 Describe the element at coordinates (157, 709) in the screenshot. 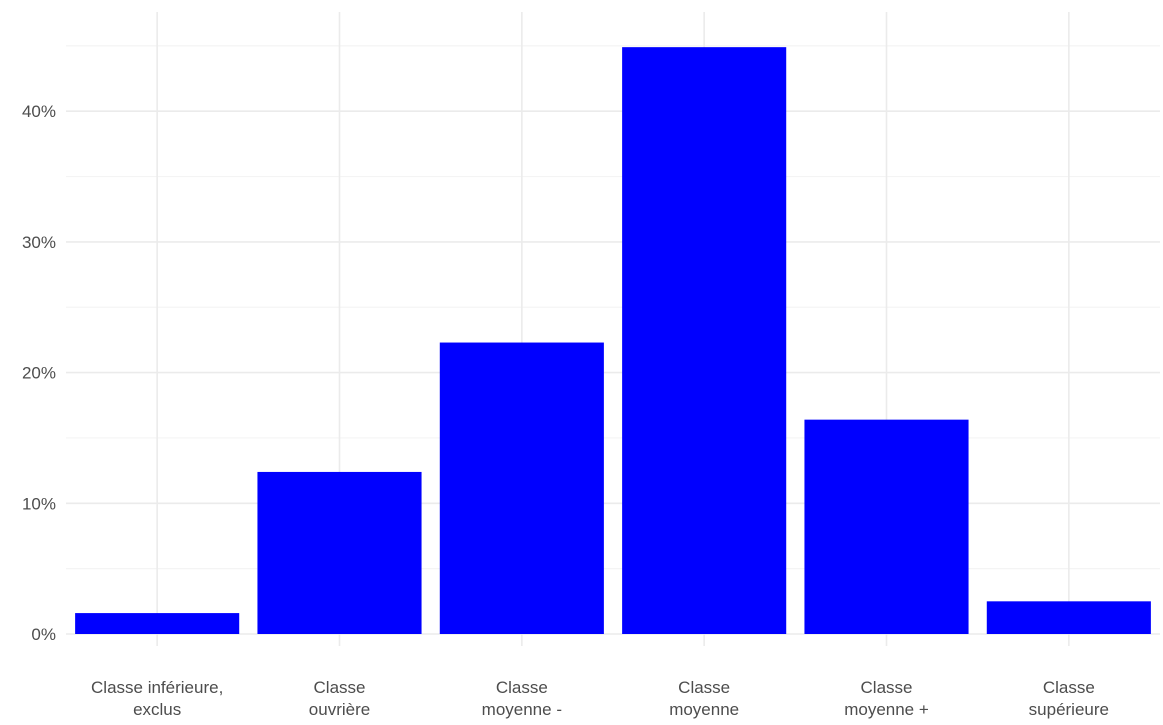

I see `x-tick-label-line: exclus` at that location.